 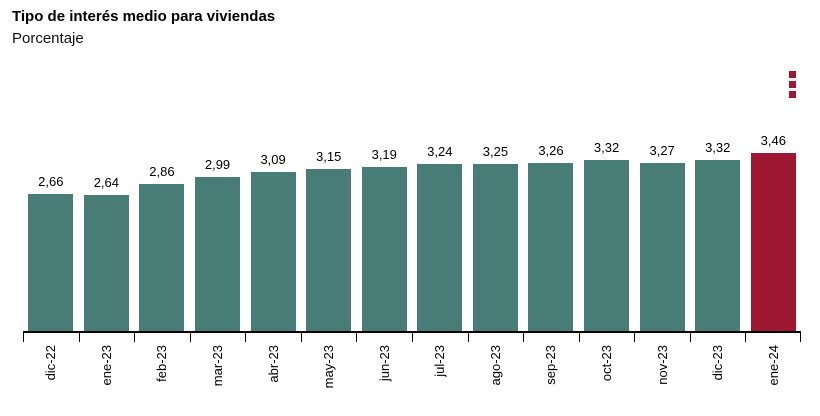 I want to click on x-label-slot: nov-23, so click(x=662, y=376).